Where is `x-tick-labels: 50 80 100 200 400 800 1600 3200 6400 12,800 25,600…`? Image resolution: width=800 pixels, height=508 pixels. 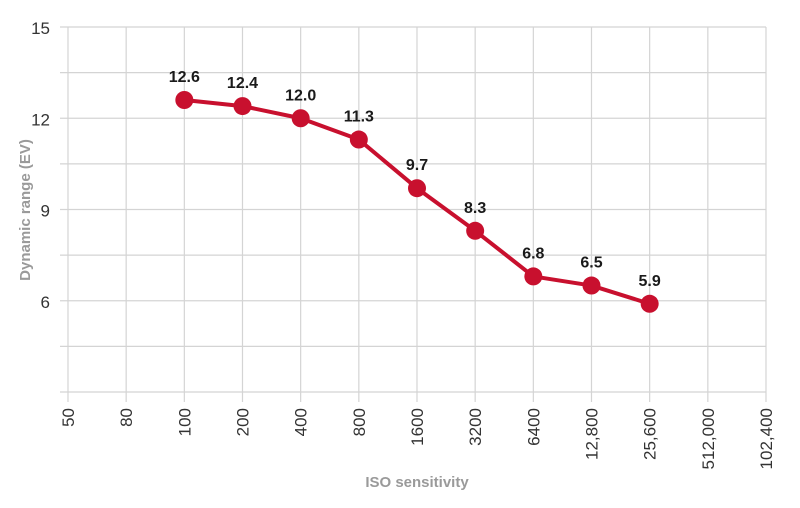 x-tick-labels: 50 80 100 200 400 800 1600 3200 6400 12,800 25,600… is located at coordinates (417, 438).